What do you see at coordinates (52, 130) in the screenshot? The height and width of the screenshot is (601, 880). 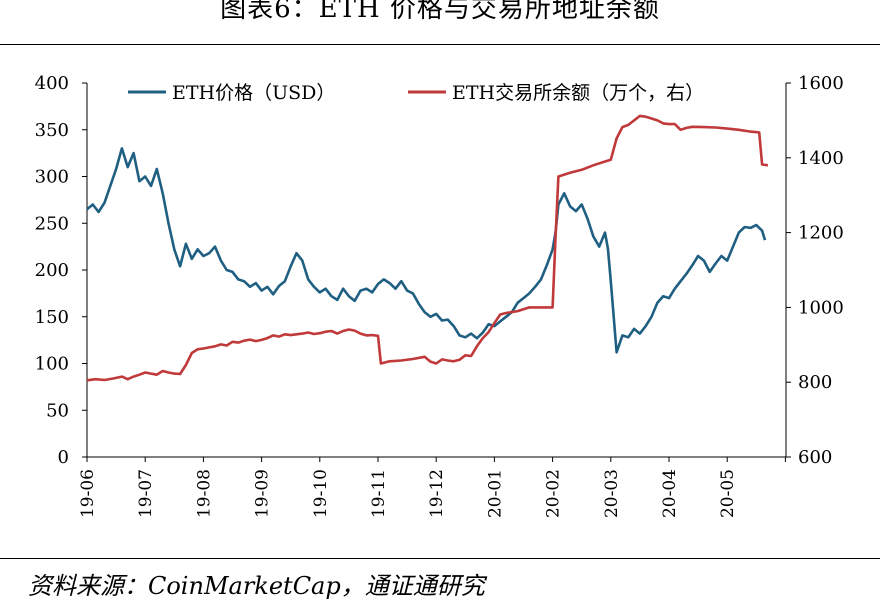 I see `y-left-tick-label: 350` at bounding box center [52, 130].